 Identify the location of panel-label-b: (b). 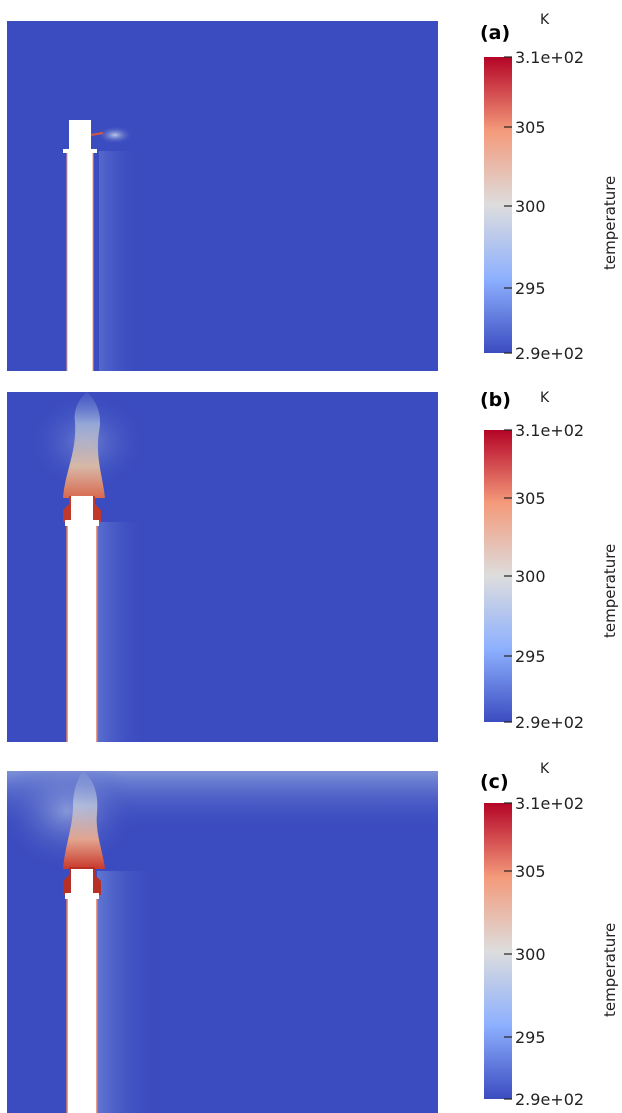
(495, 400).